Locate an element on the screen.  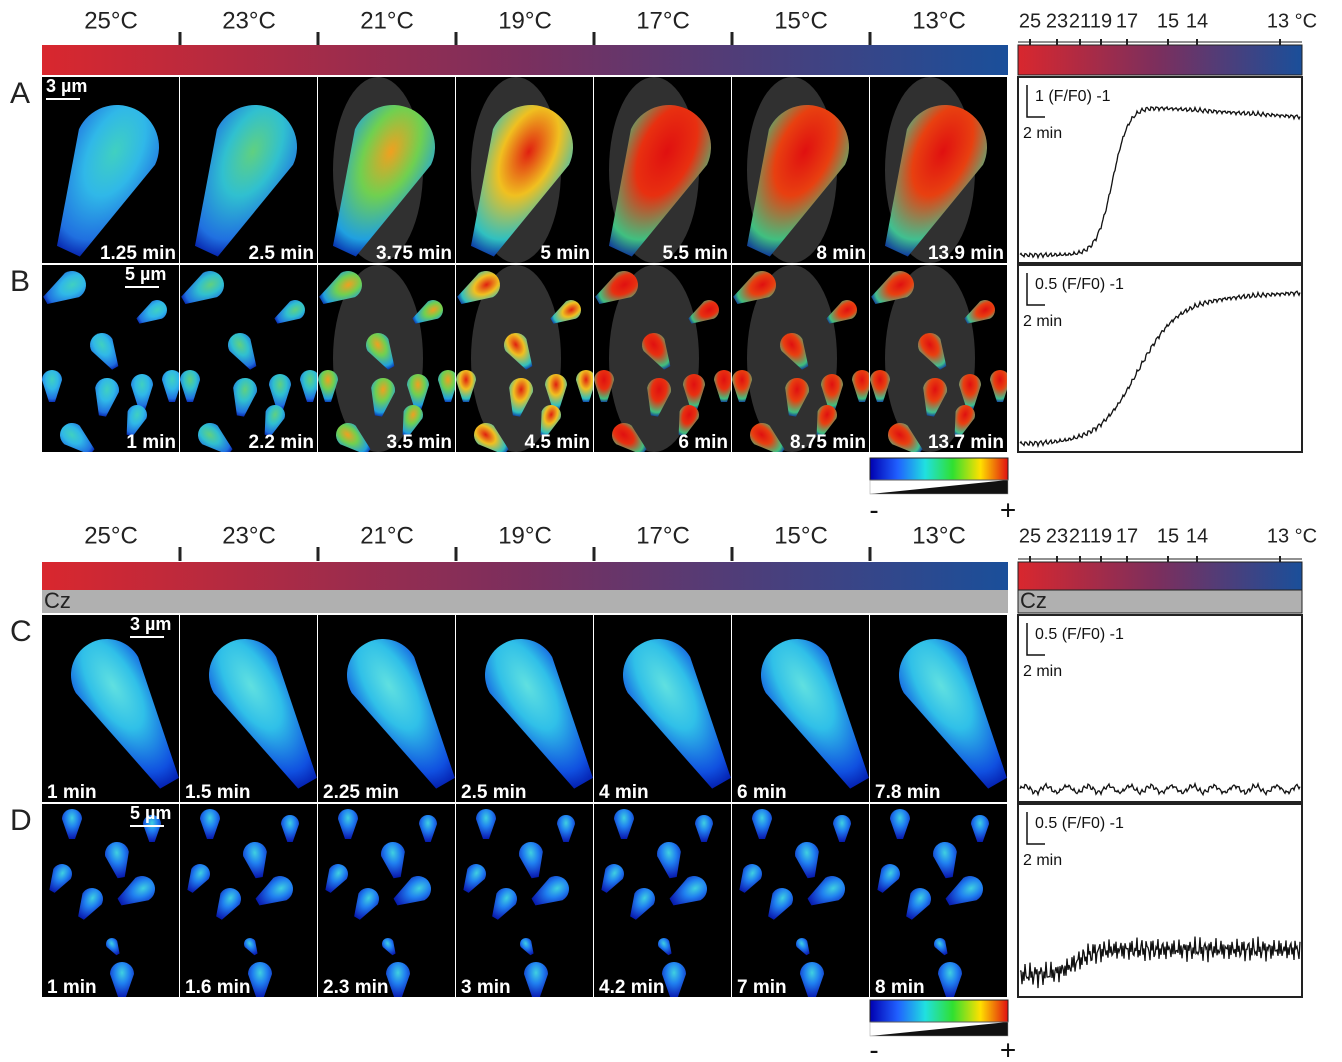
time-label: 4 min is located at coordinates (624, 792).